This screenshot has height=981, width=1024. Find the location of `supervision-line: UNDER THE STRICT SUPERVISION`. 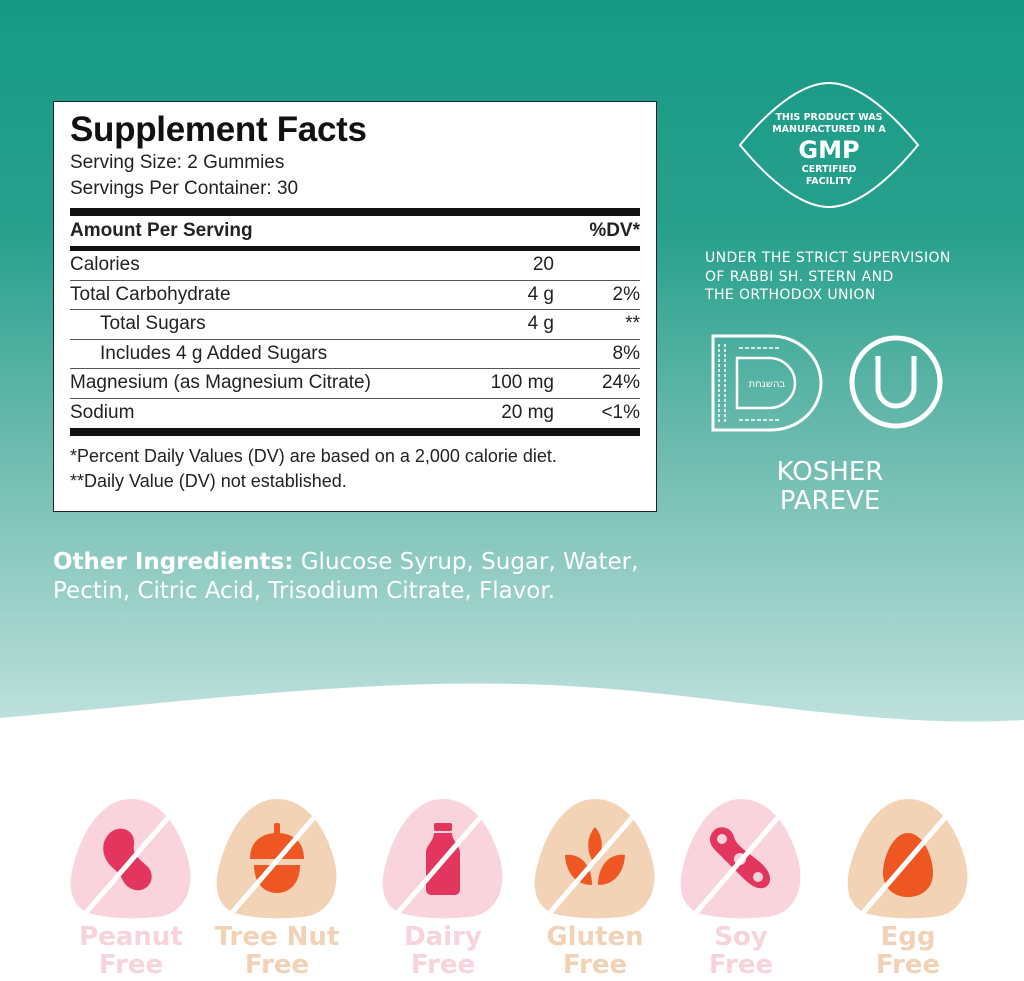

supervision-line: UNDER THE STRICT SUPERVISION is located at coordinates (828, 258).